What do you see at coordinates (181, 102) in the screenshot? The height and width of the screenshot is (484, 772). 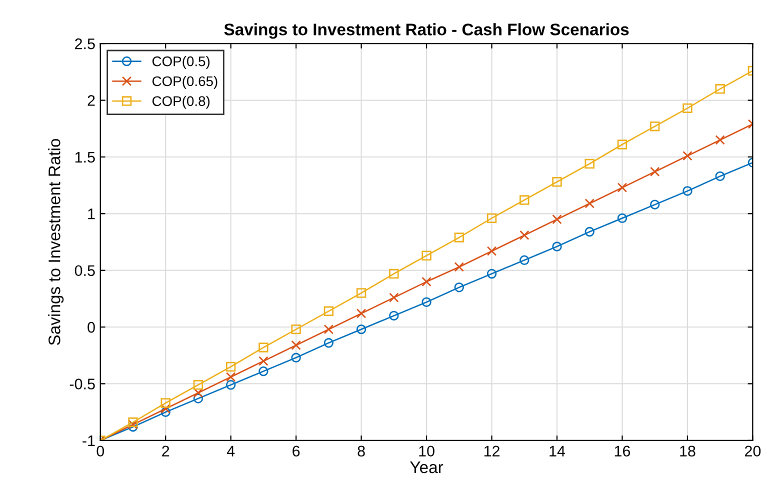 I see `legend-label: COP(0.8)` at bounding box center [181, 102].